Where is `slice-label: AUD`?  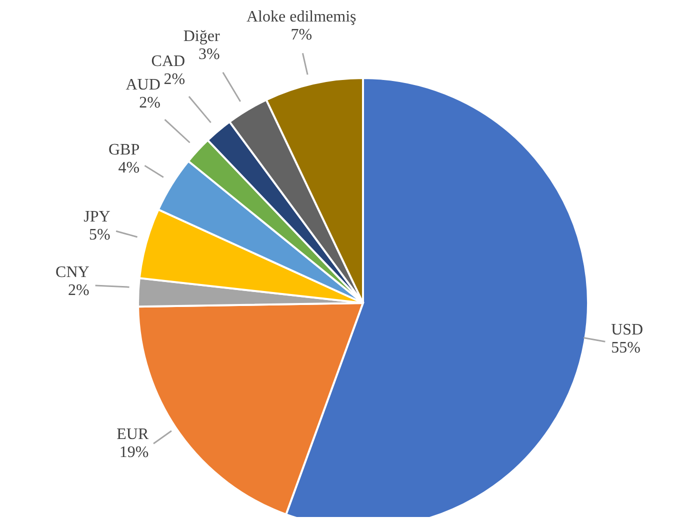
slice-label: AUD is located at coordinates (143, 85).